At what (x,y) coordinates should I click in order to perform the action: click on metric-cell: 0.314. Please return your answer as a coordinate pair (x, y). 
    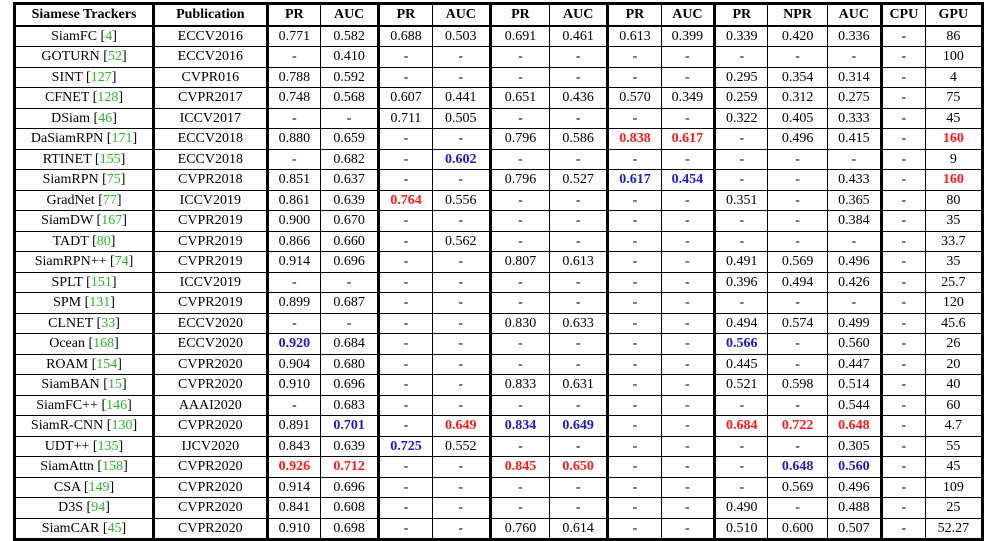
    Looking at the image, I should click on (854, 77).